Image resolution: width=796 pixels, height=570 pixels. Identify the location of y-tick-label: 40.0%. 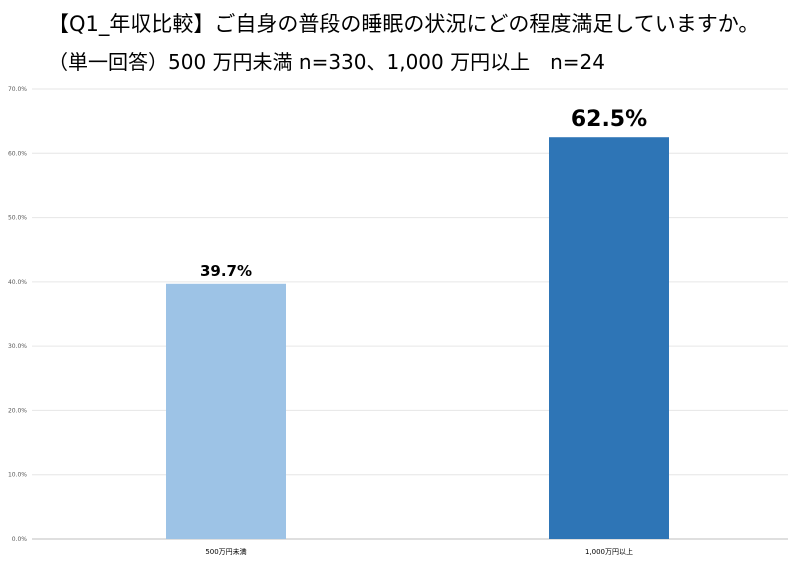
(17, 282).